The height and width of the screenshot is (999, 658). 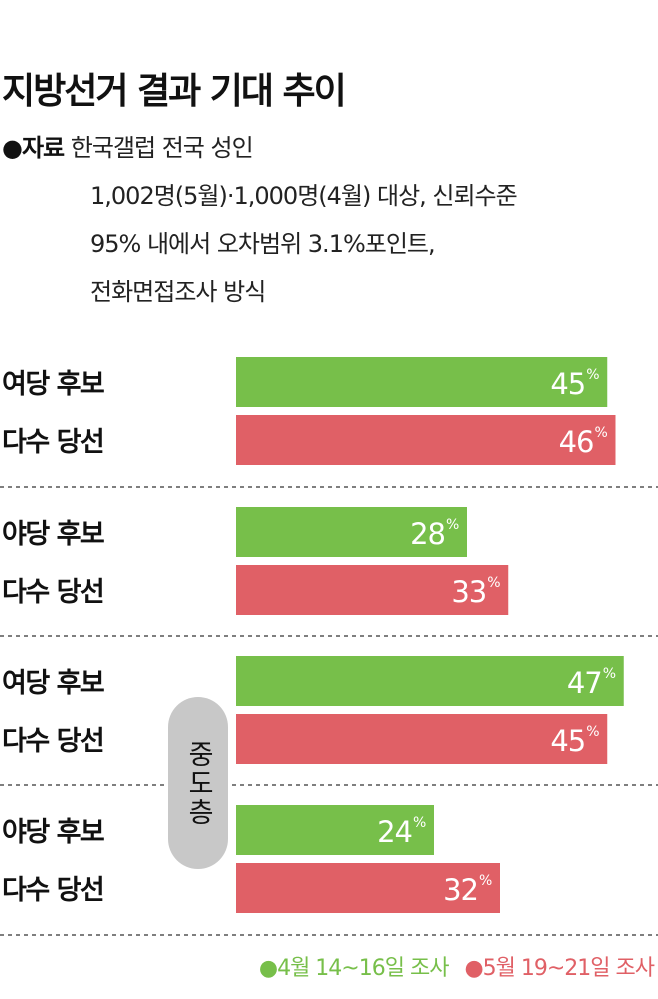 I want to click on data-label: 28, so click(x=427, y=534).